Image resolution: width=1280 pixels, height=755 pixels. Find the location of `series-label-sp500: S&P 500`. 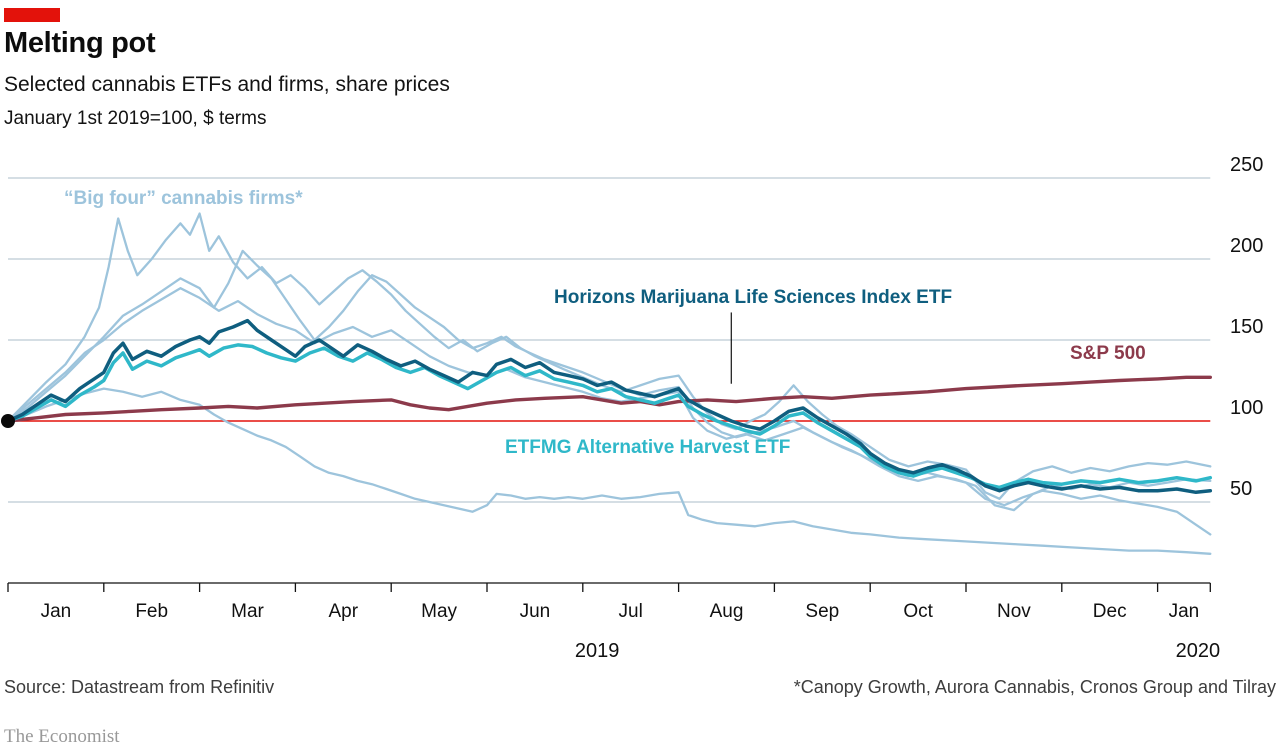

series-label-sp500: S&P 500 is located at coordinates (1108, 353).